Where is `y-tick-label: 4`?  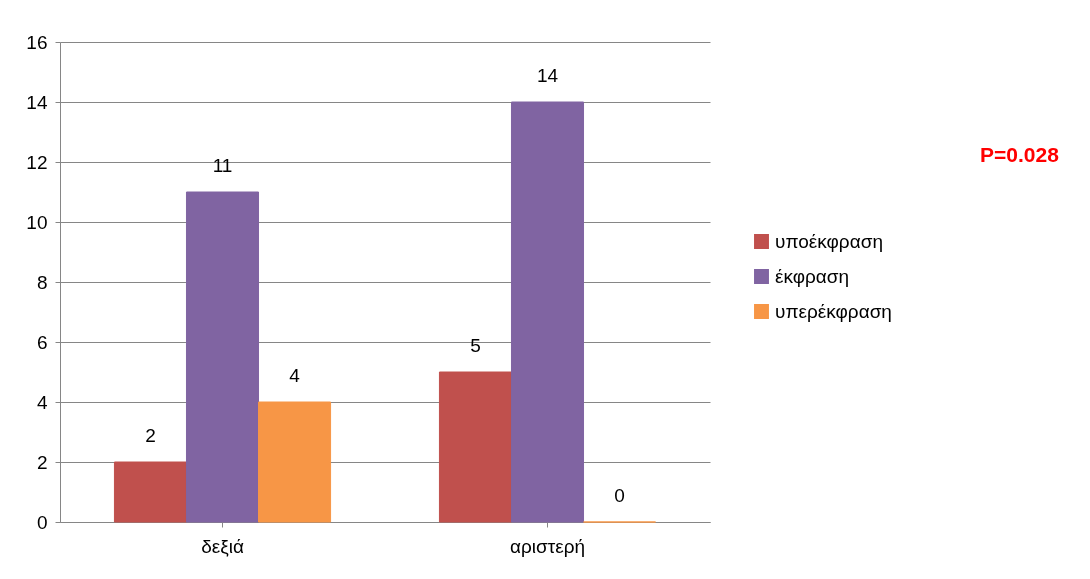 y-tick-label: 4 is located at coordinates (42, 402).